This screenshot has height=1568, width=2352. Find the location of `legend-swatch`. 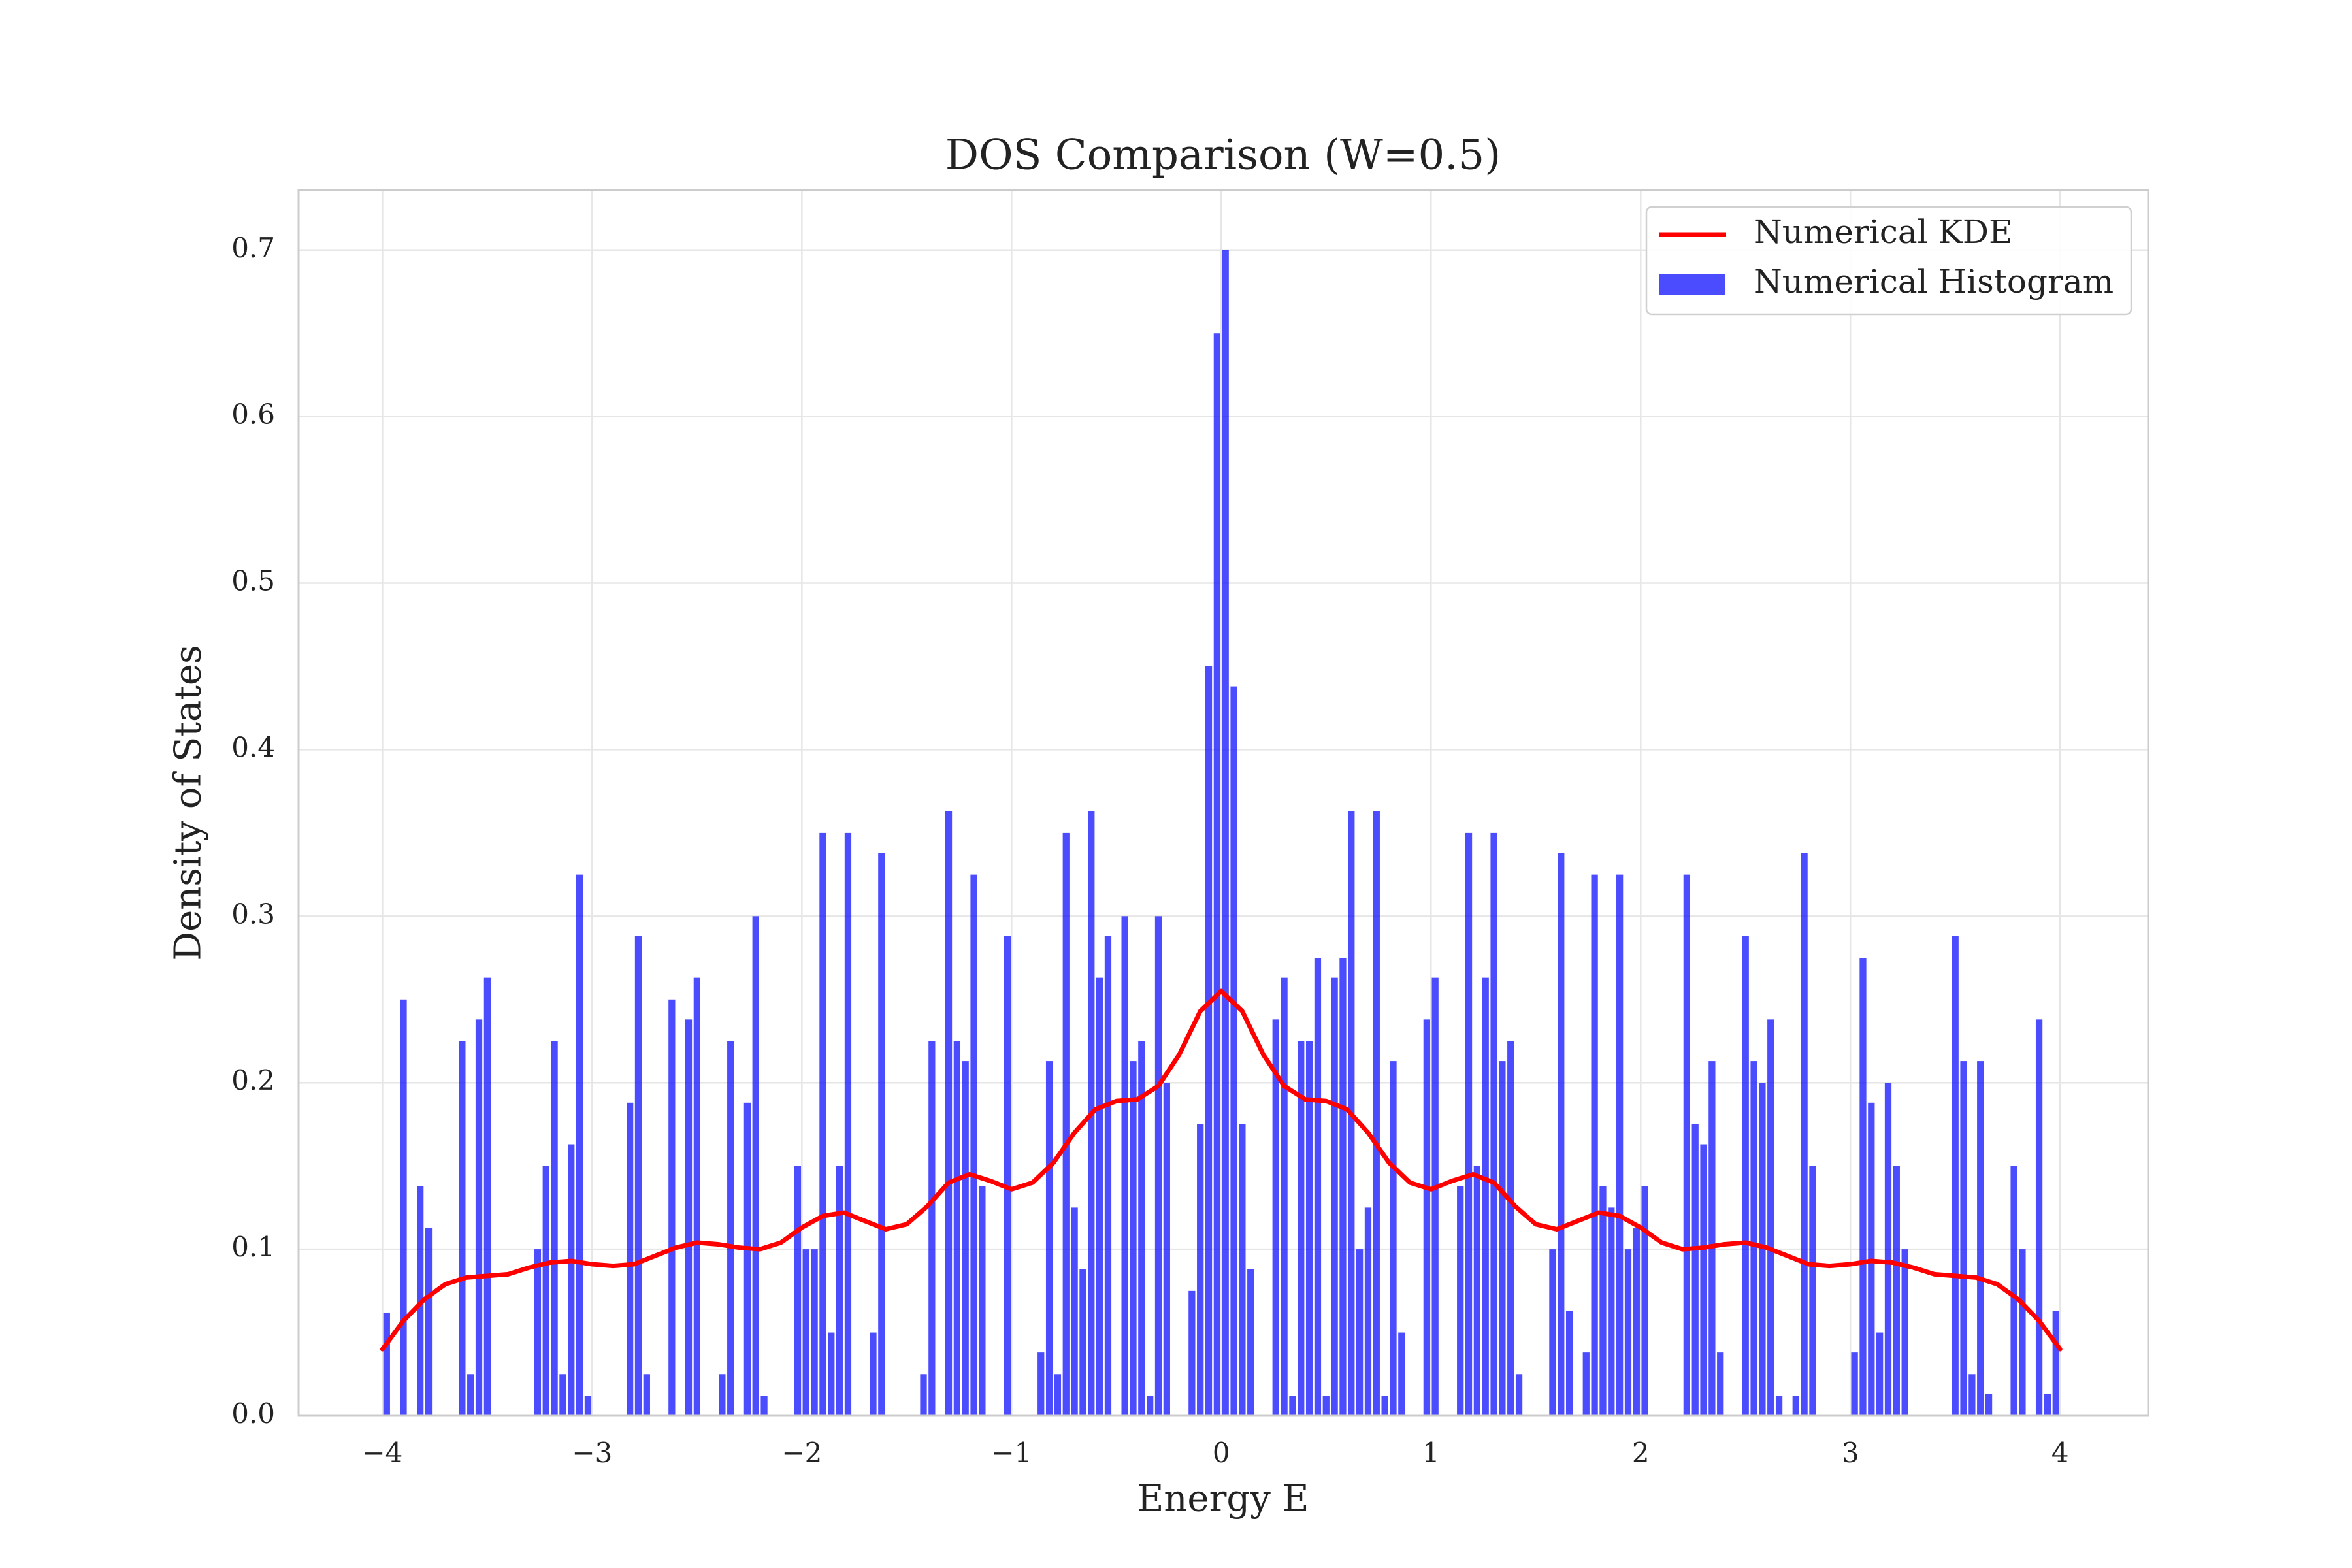

legend-swatch is located at coordinates (1692, 284).